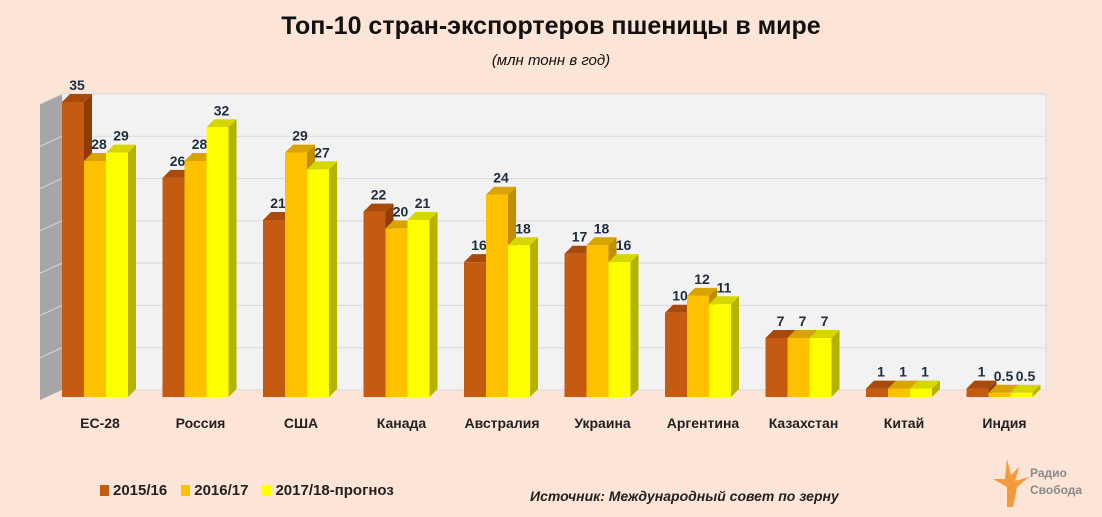  I want to click on legend-label: 2016/17, so click(221, 490).